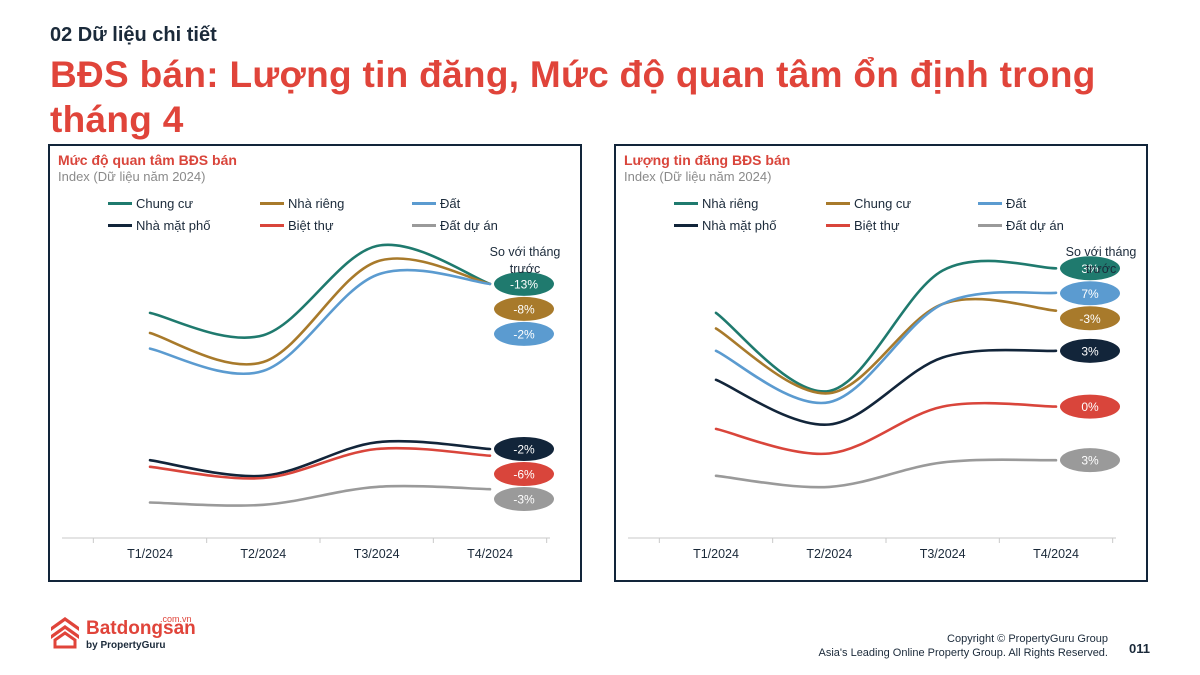 Image resolution: width=1200 pixels, height=675 pixels. I want to click on badge-label: -6%, so click(524, 475).